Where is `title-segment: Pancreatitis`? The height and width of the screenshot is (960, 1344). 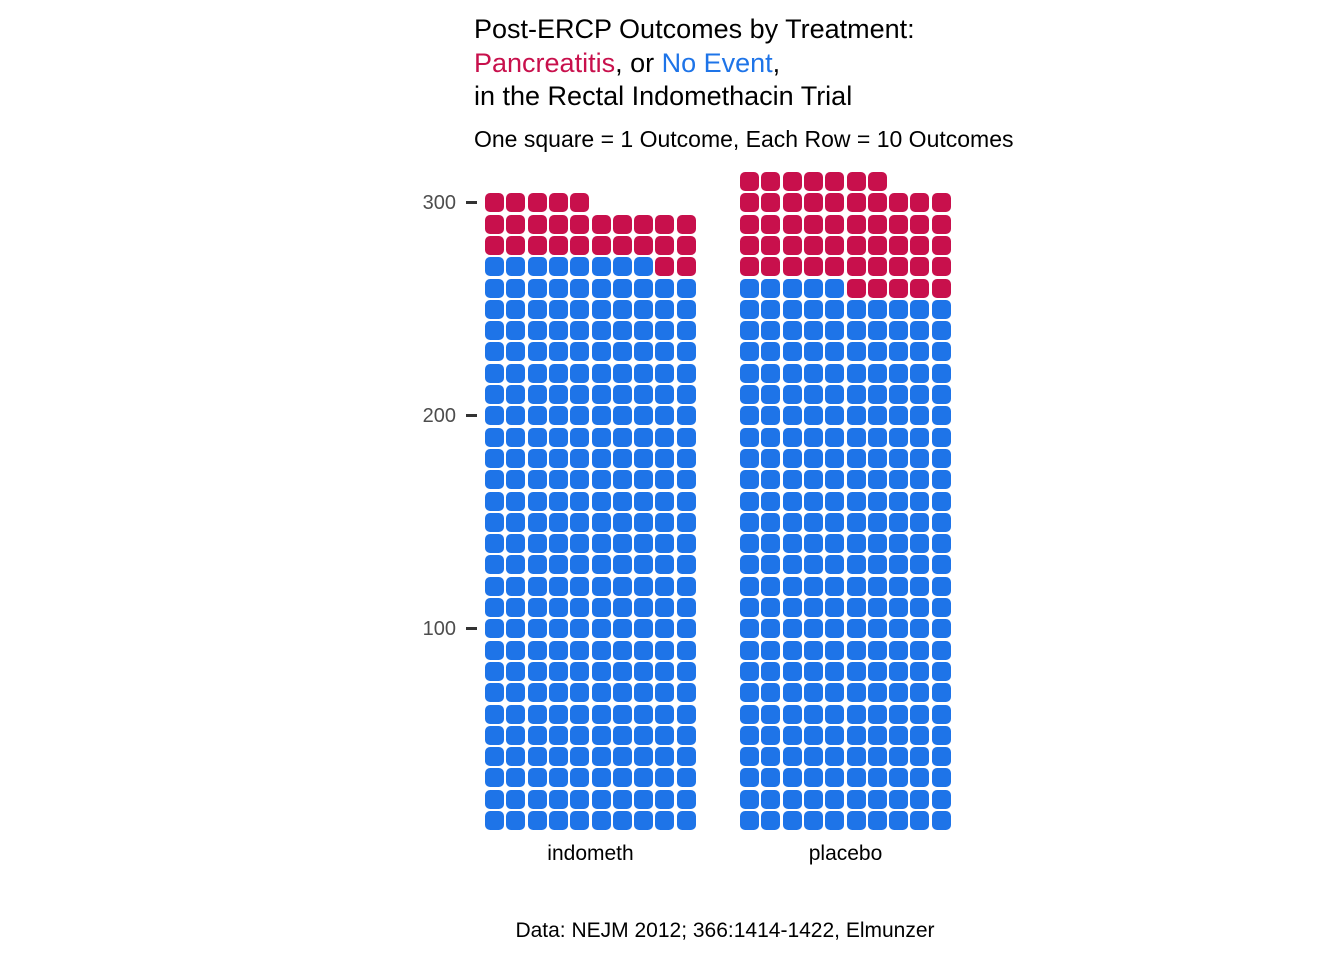
title-segment: Pancreatitis is located at coordinates (545, 62).